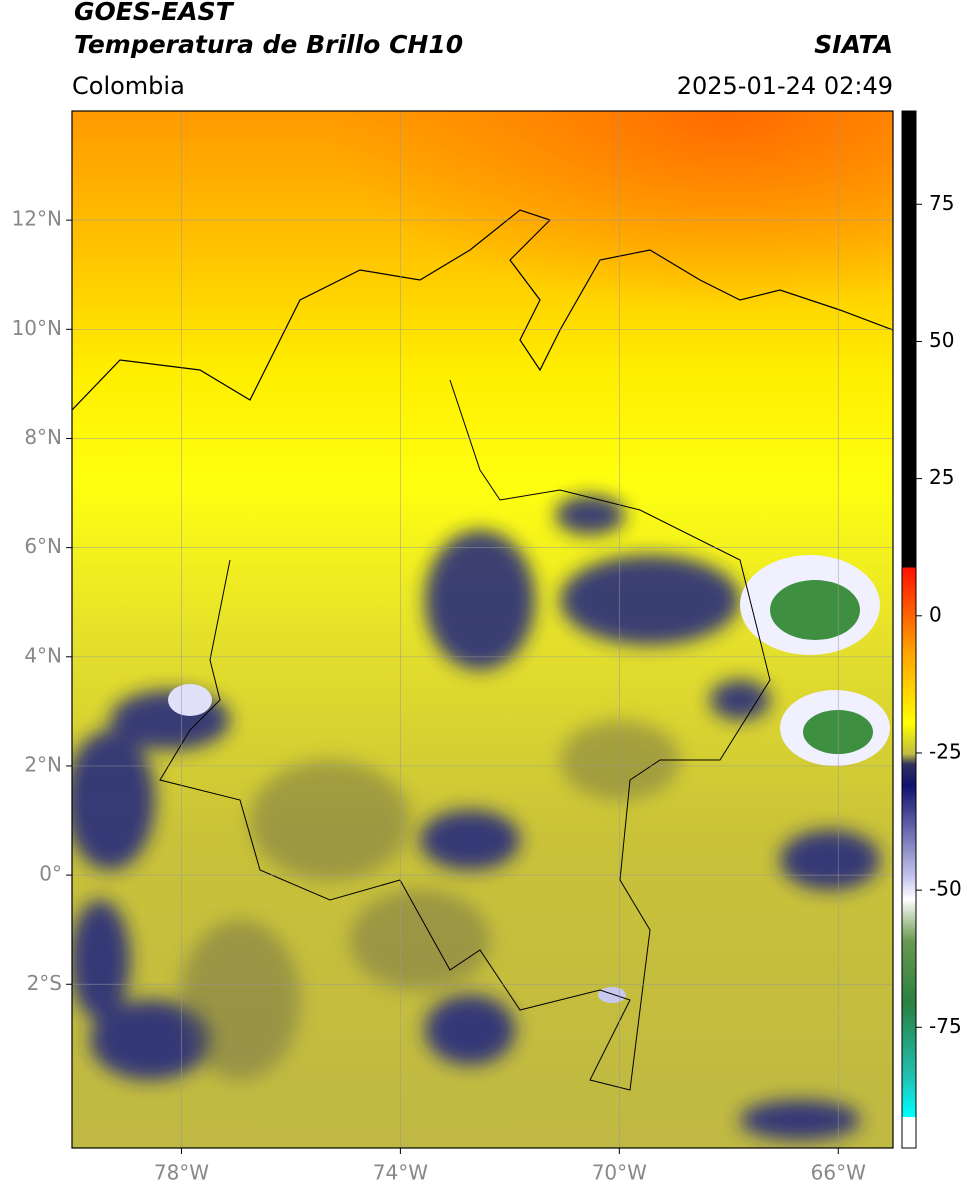 The image size is (966, 1194). Describe the element at coordinates (941, 477) in the screenshot. I see `colorbar-tick-label: 25` at that location.